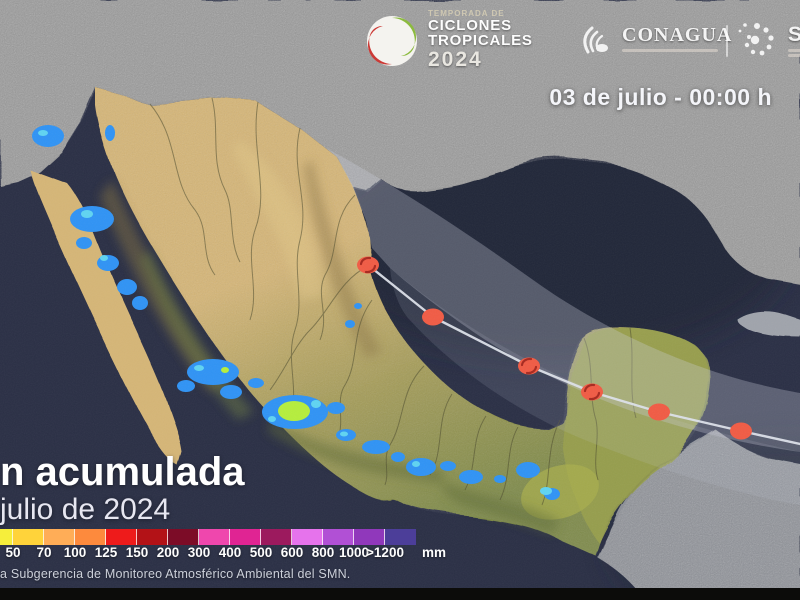  Describe the element at coordinates (756, 39) in the screenshot. I see `smn-spiral-icon` at that location.